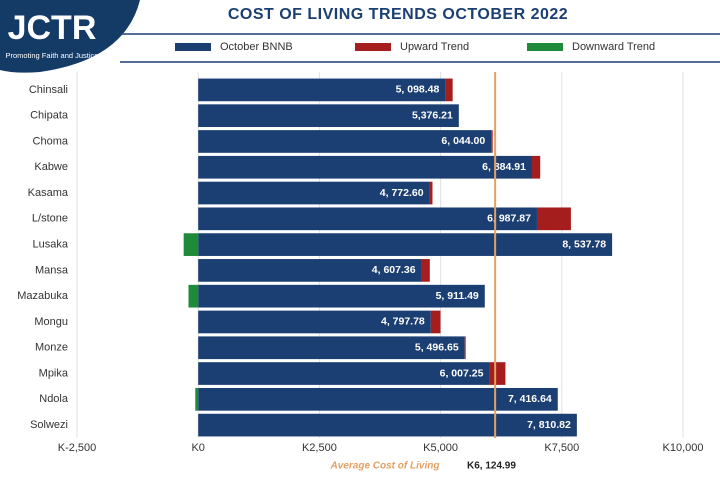  I want to click on logo-name: JCTR, so click(52, 28).